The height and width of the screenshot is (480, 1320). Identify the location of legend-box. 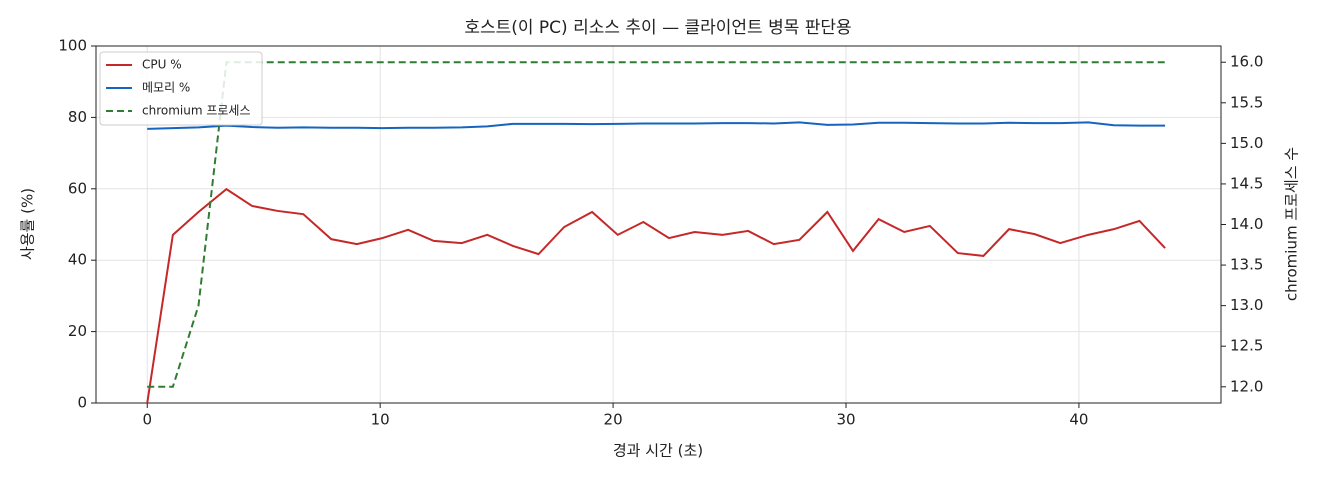
(181, 88).